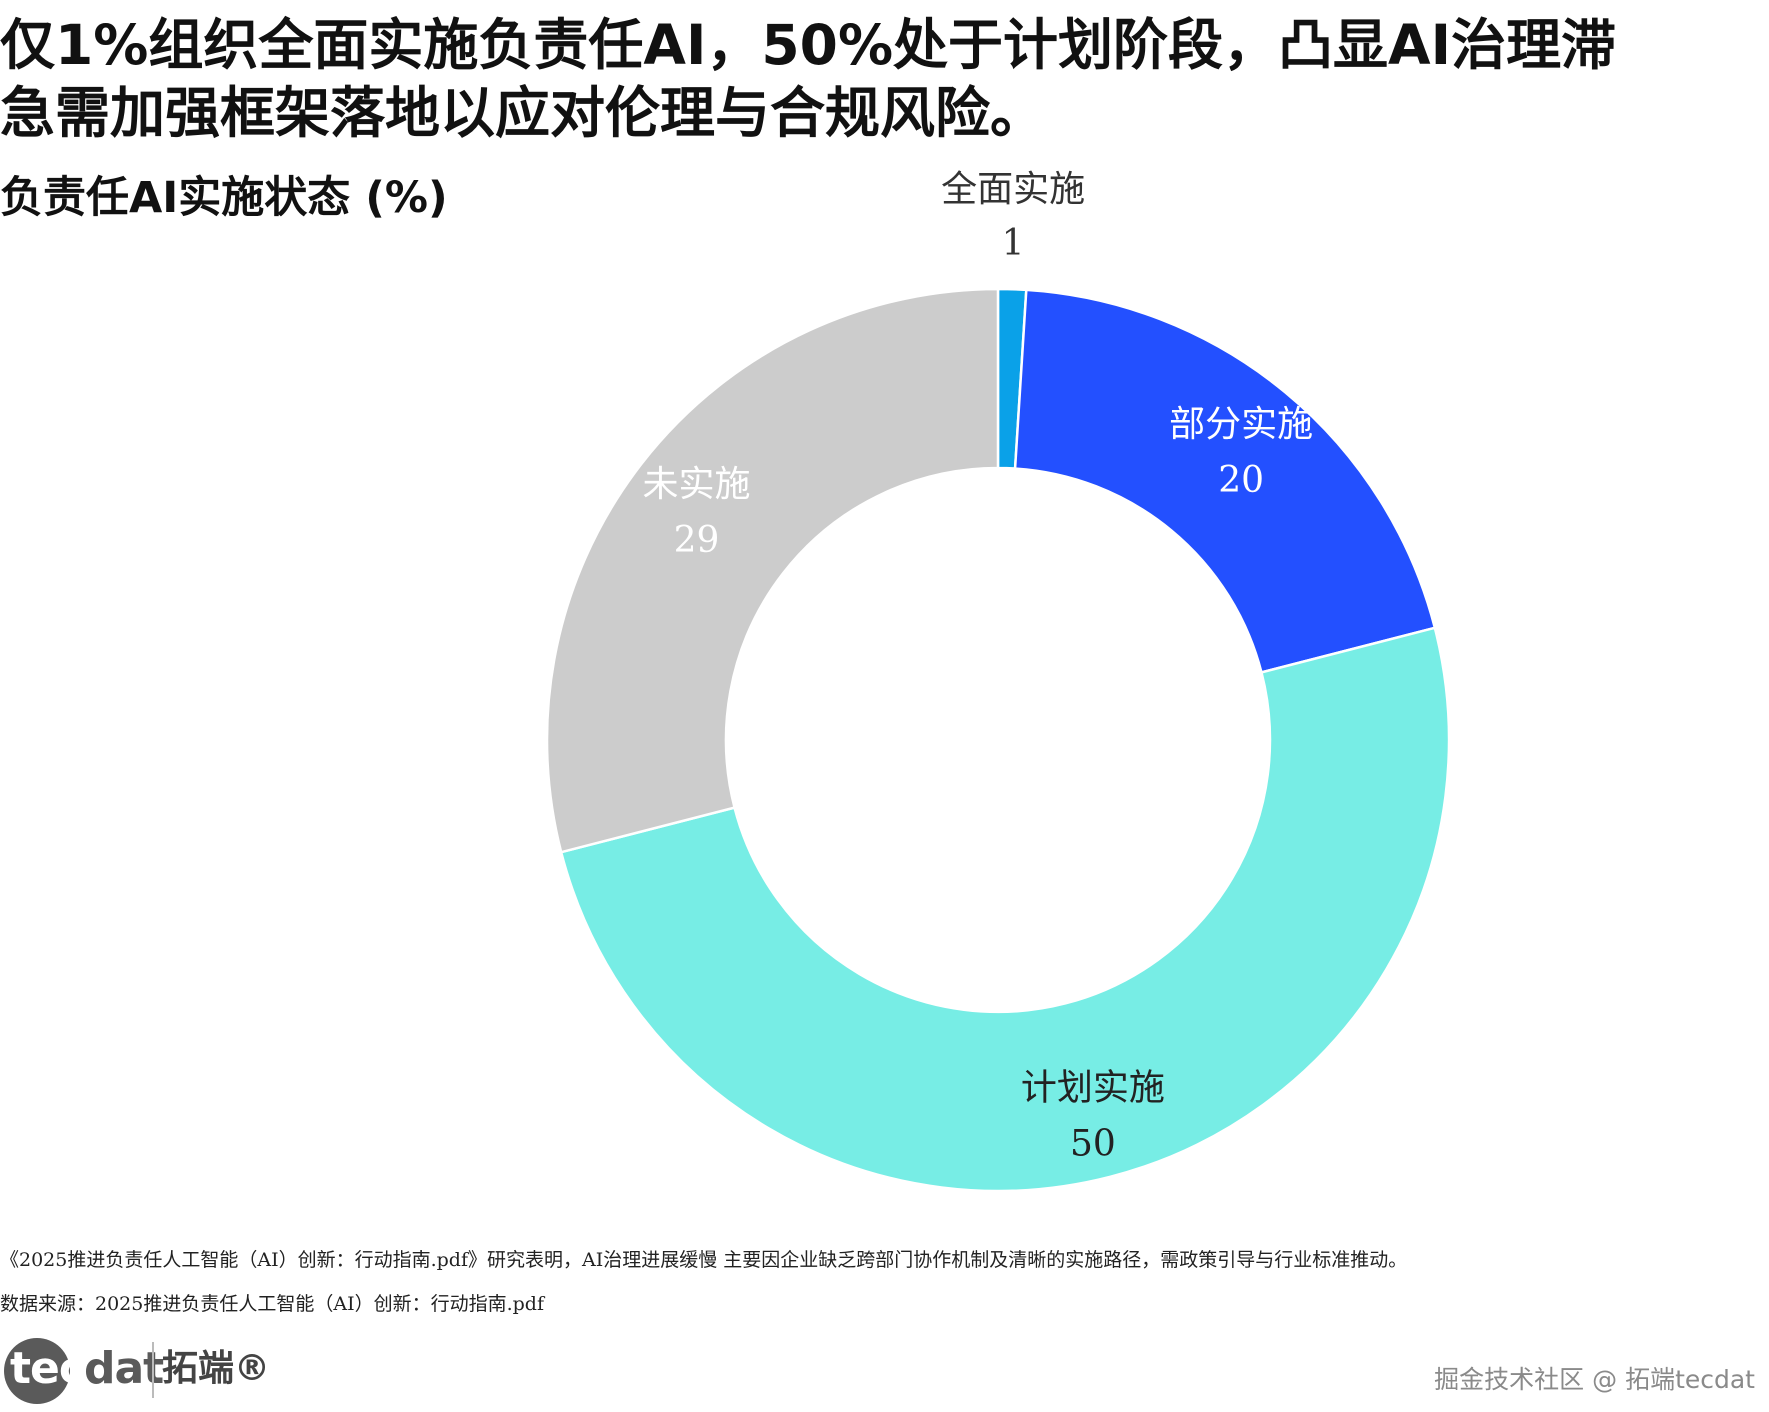 This screenshot has width=1769, height=1412. What do you see at coordinates (1013, 189) in the screenshot?
I see `slice-label-1: 全面实施` at bounding box center [1013, 189].